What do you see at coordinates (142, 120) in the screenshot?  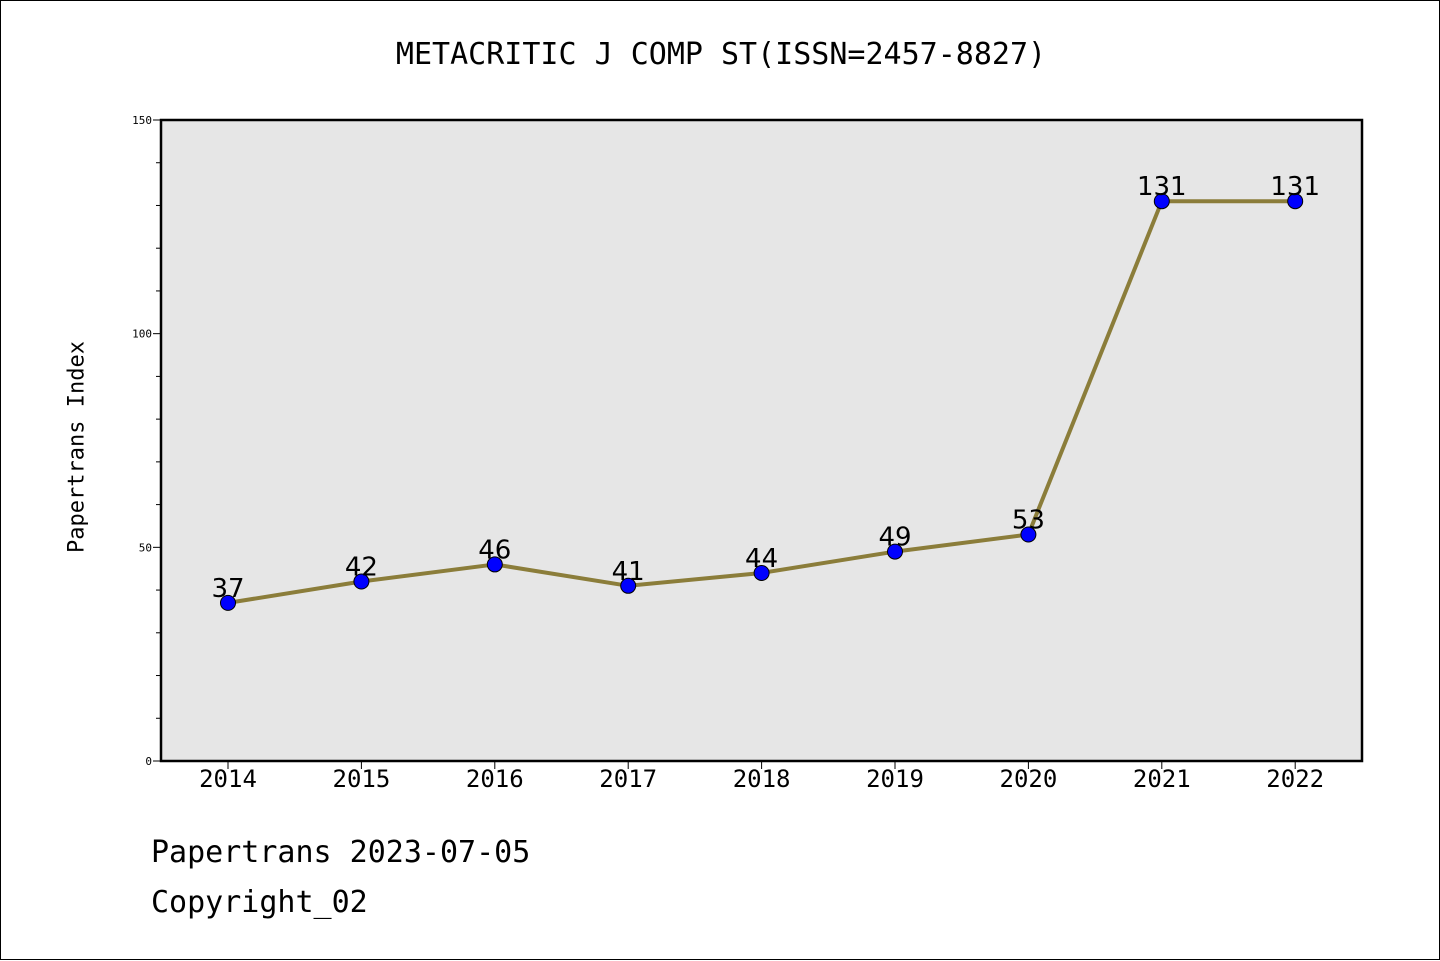 I see `y-tick-label: 150` at bounding box center [142, 120].